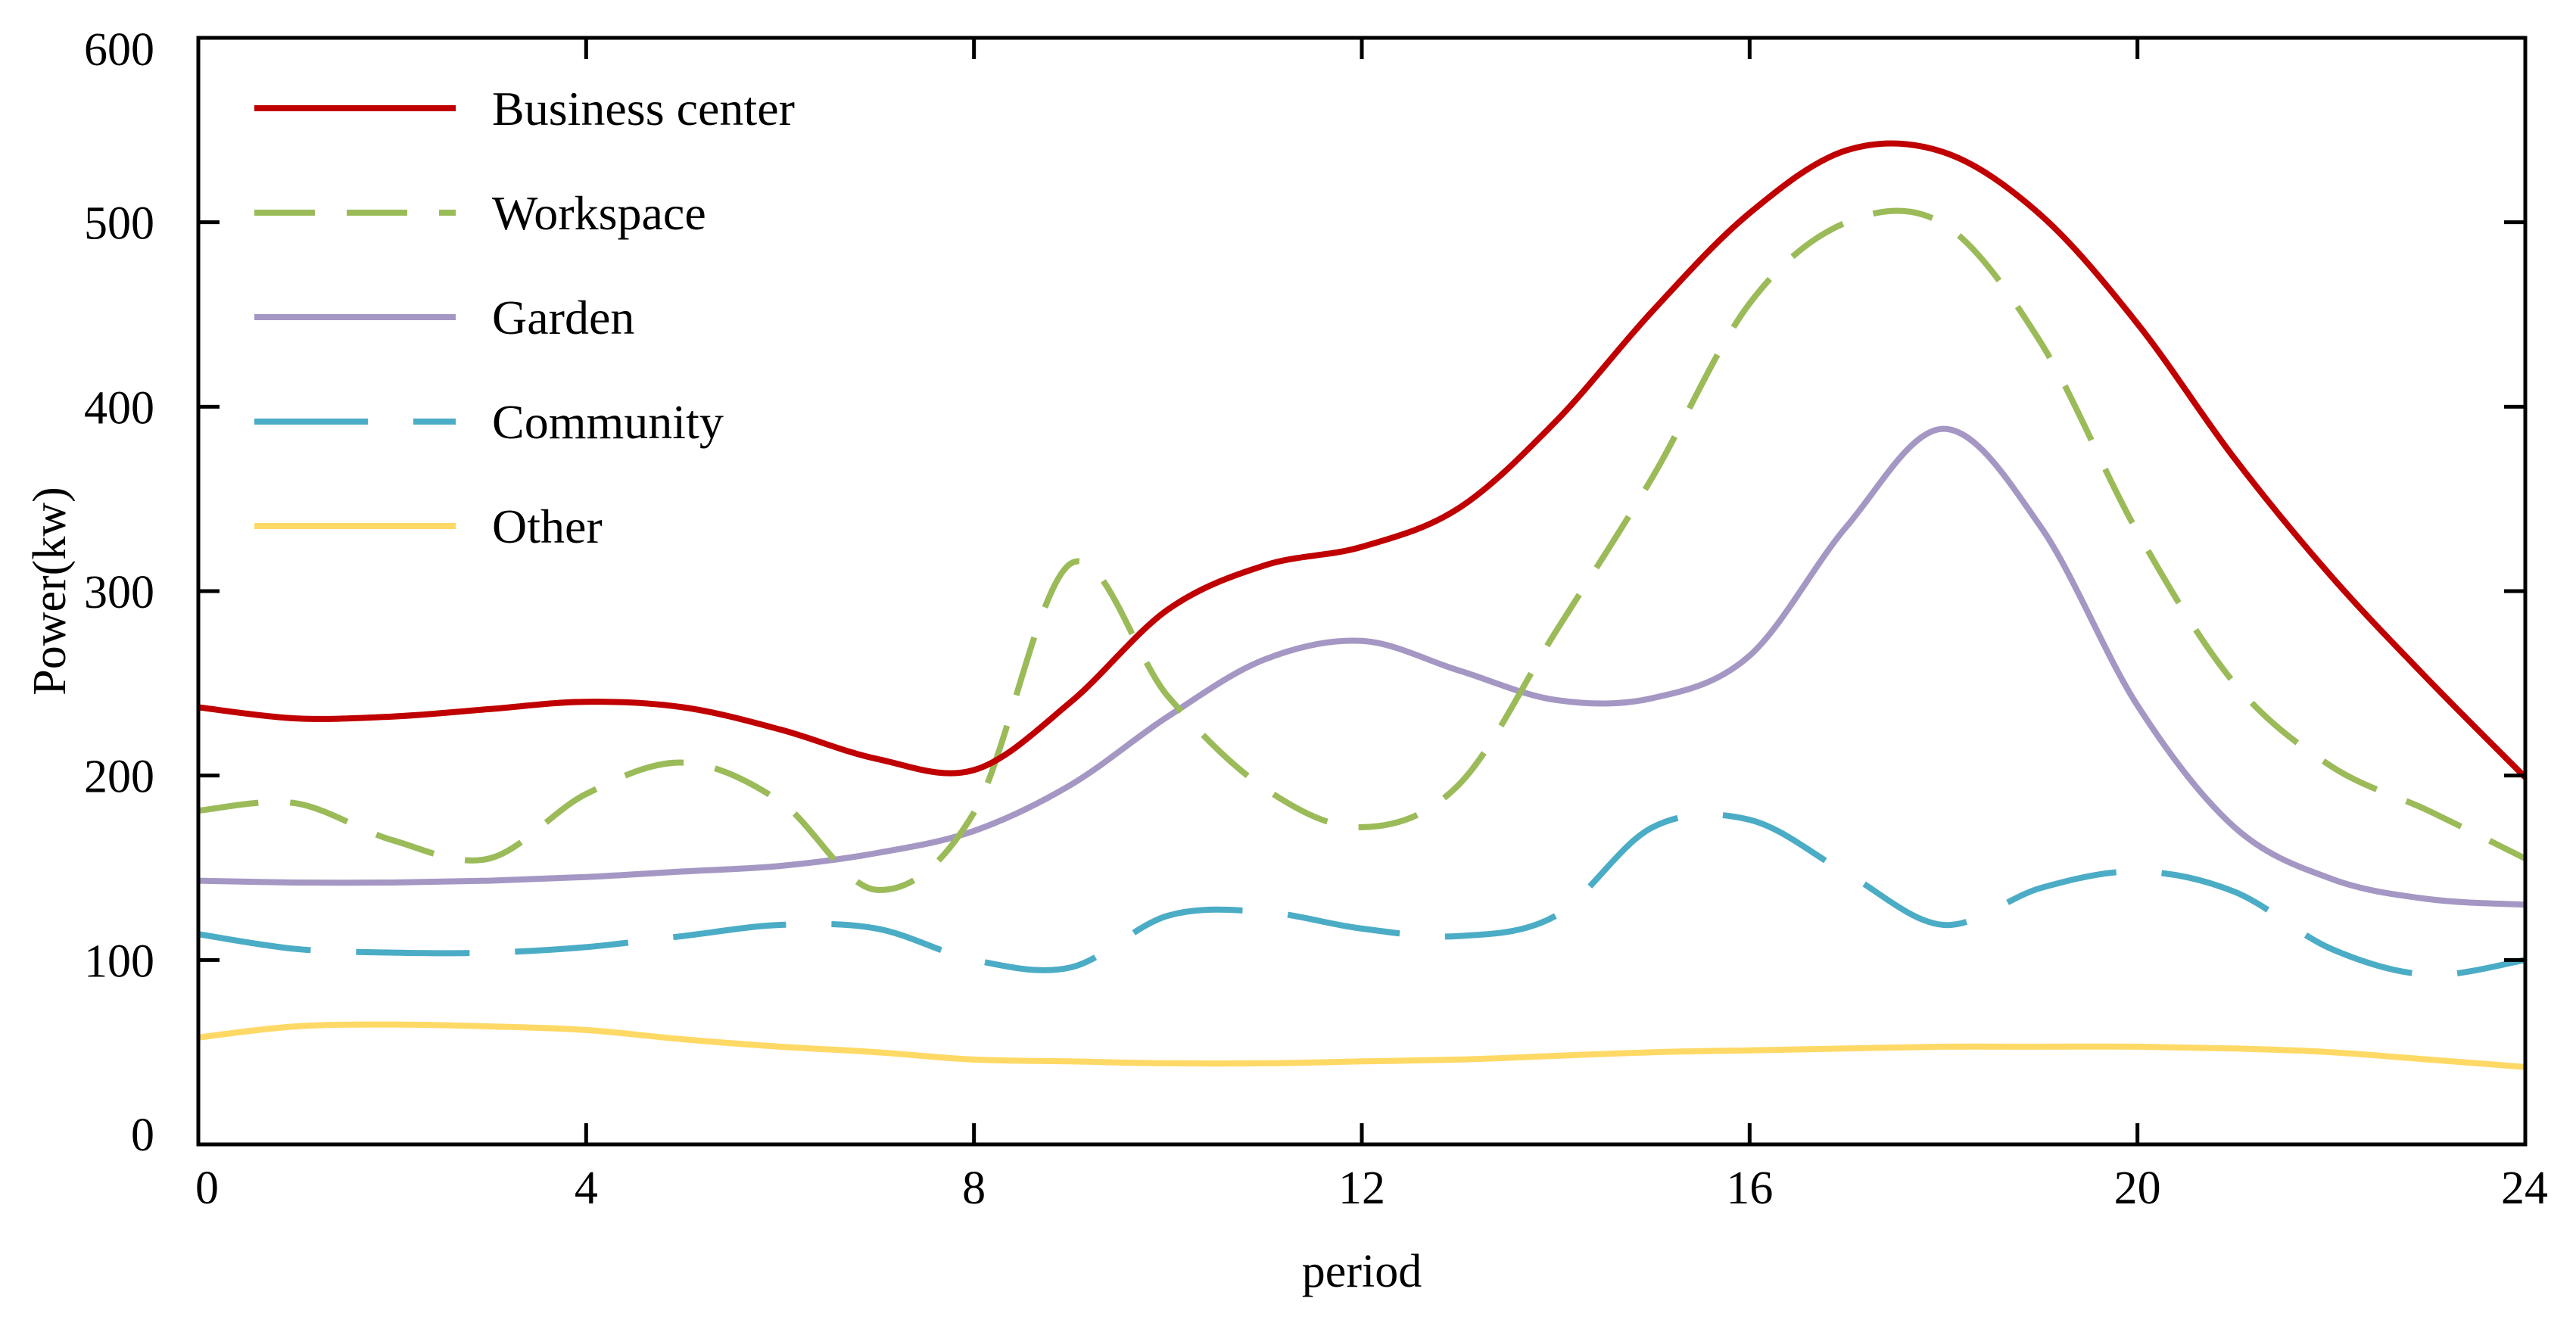 This screenshot has width=2576, height=1320. I want to click on x-tick-label: 4, so click(586, 1188).